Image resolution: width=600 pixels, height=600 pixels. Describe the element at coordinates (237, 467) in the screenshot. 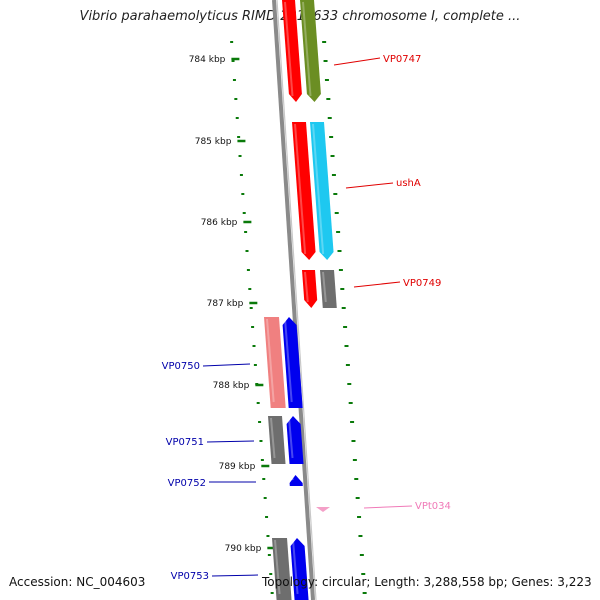

I see `scale-tick-label: 789 kbp` at that location.